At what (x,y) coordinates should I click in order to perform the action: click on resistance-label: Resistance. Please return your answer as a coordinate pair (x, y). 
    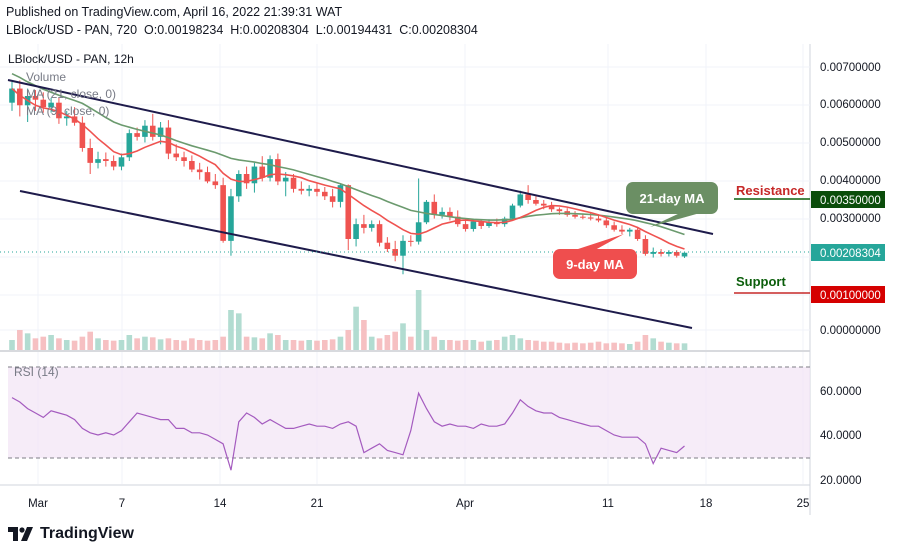
    Looking at the image, I should click on (770, 190).